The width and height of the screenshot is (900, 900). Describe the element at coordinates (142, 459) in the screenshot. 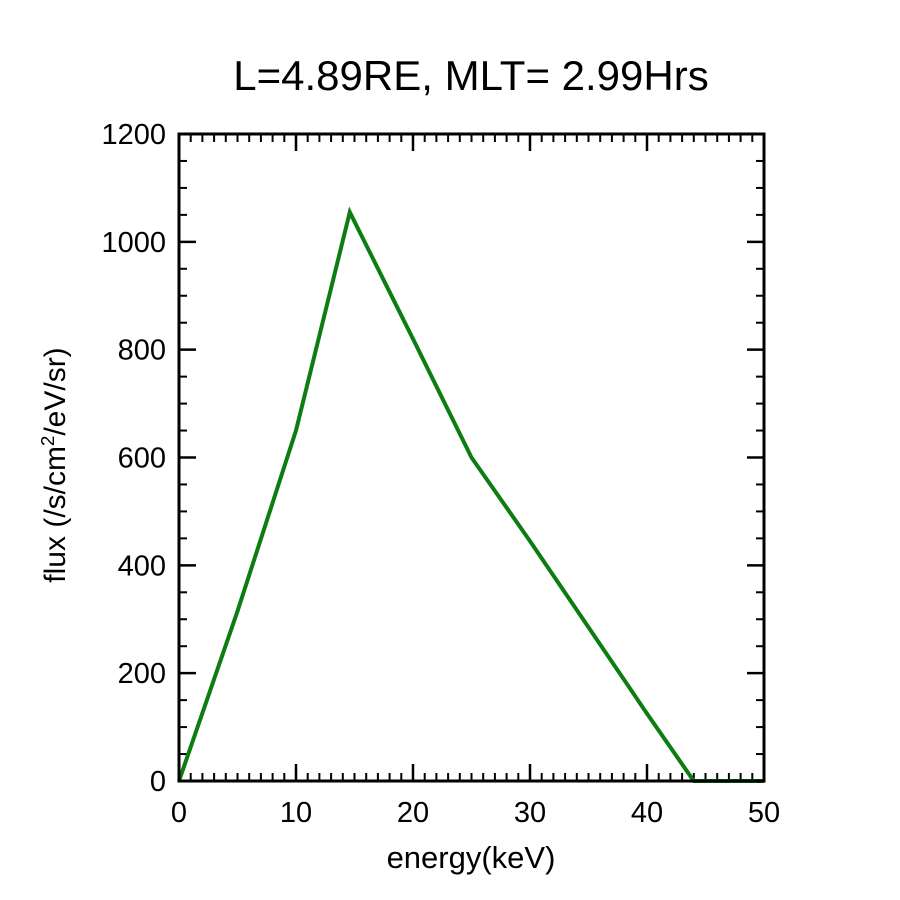

I see `y-tick-label: 600` at that location.